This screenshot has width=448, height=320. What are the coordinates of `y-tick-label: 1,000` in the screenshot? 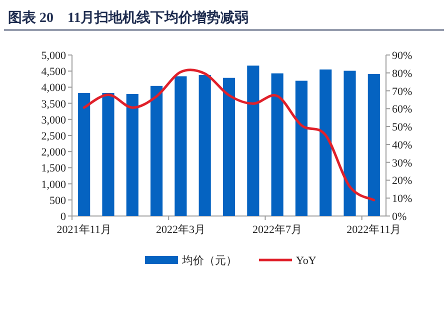 It's located at (53, 184).